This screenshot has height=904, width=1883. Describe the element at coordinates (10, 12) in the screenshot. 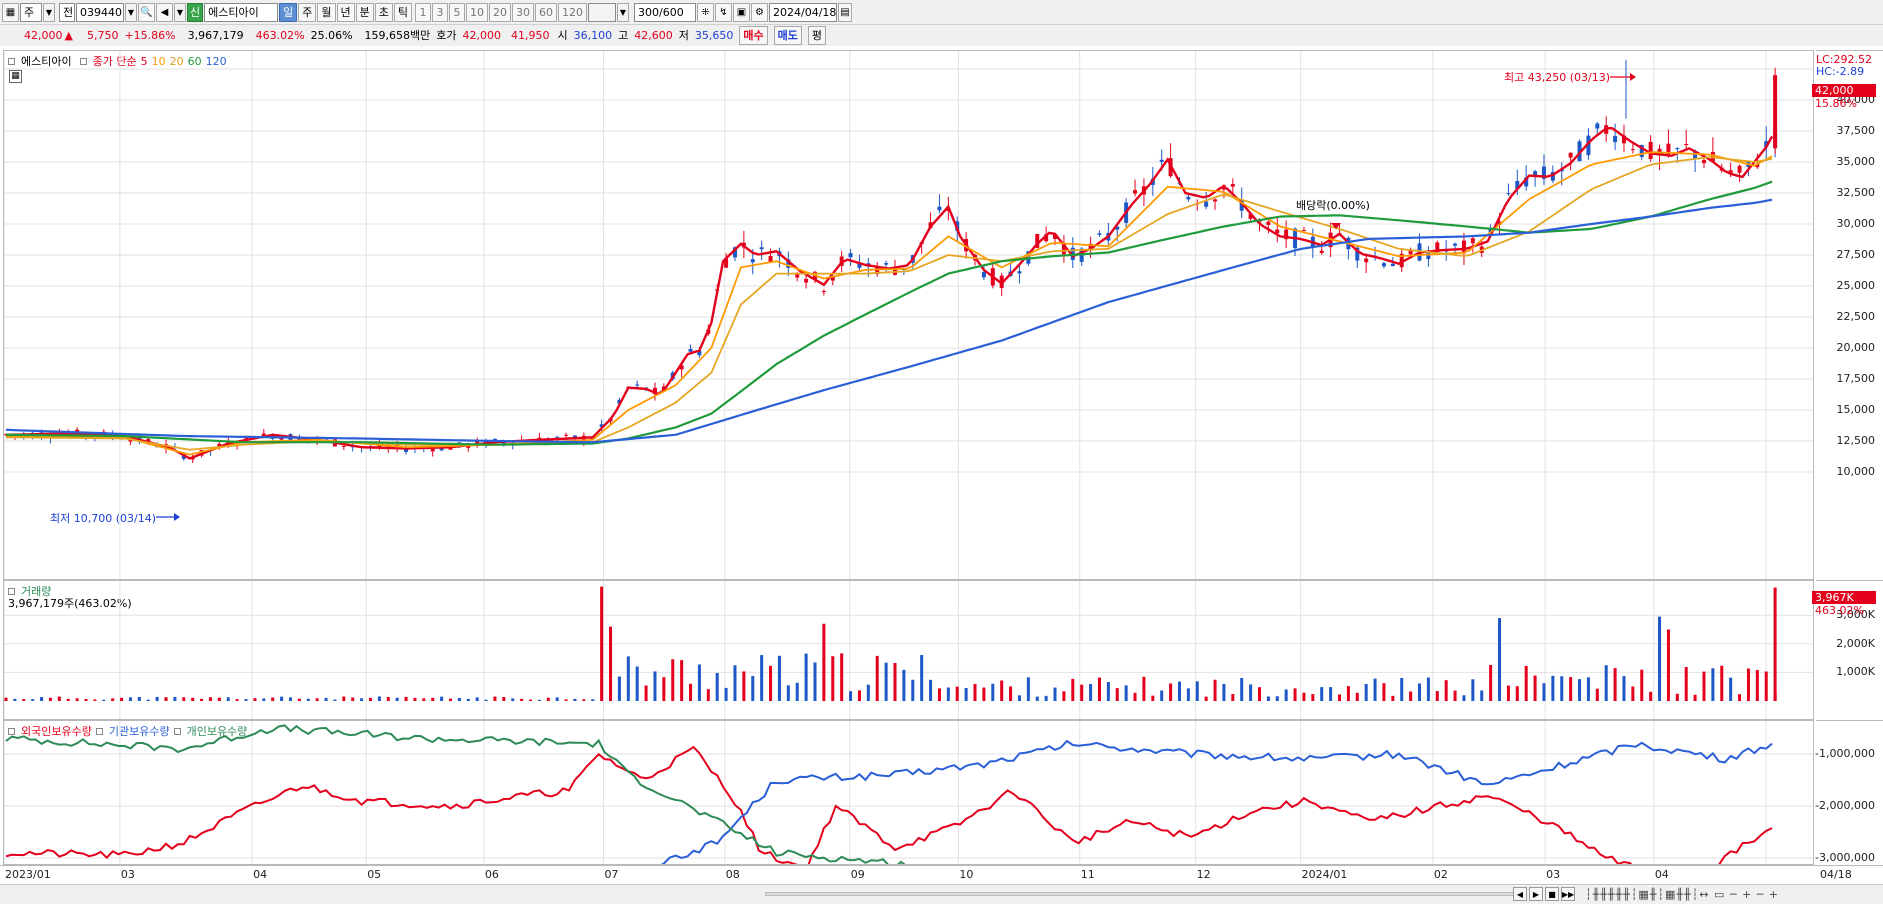

I see `chart-menu-icon: ▦` at that location.